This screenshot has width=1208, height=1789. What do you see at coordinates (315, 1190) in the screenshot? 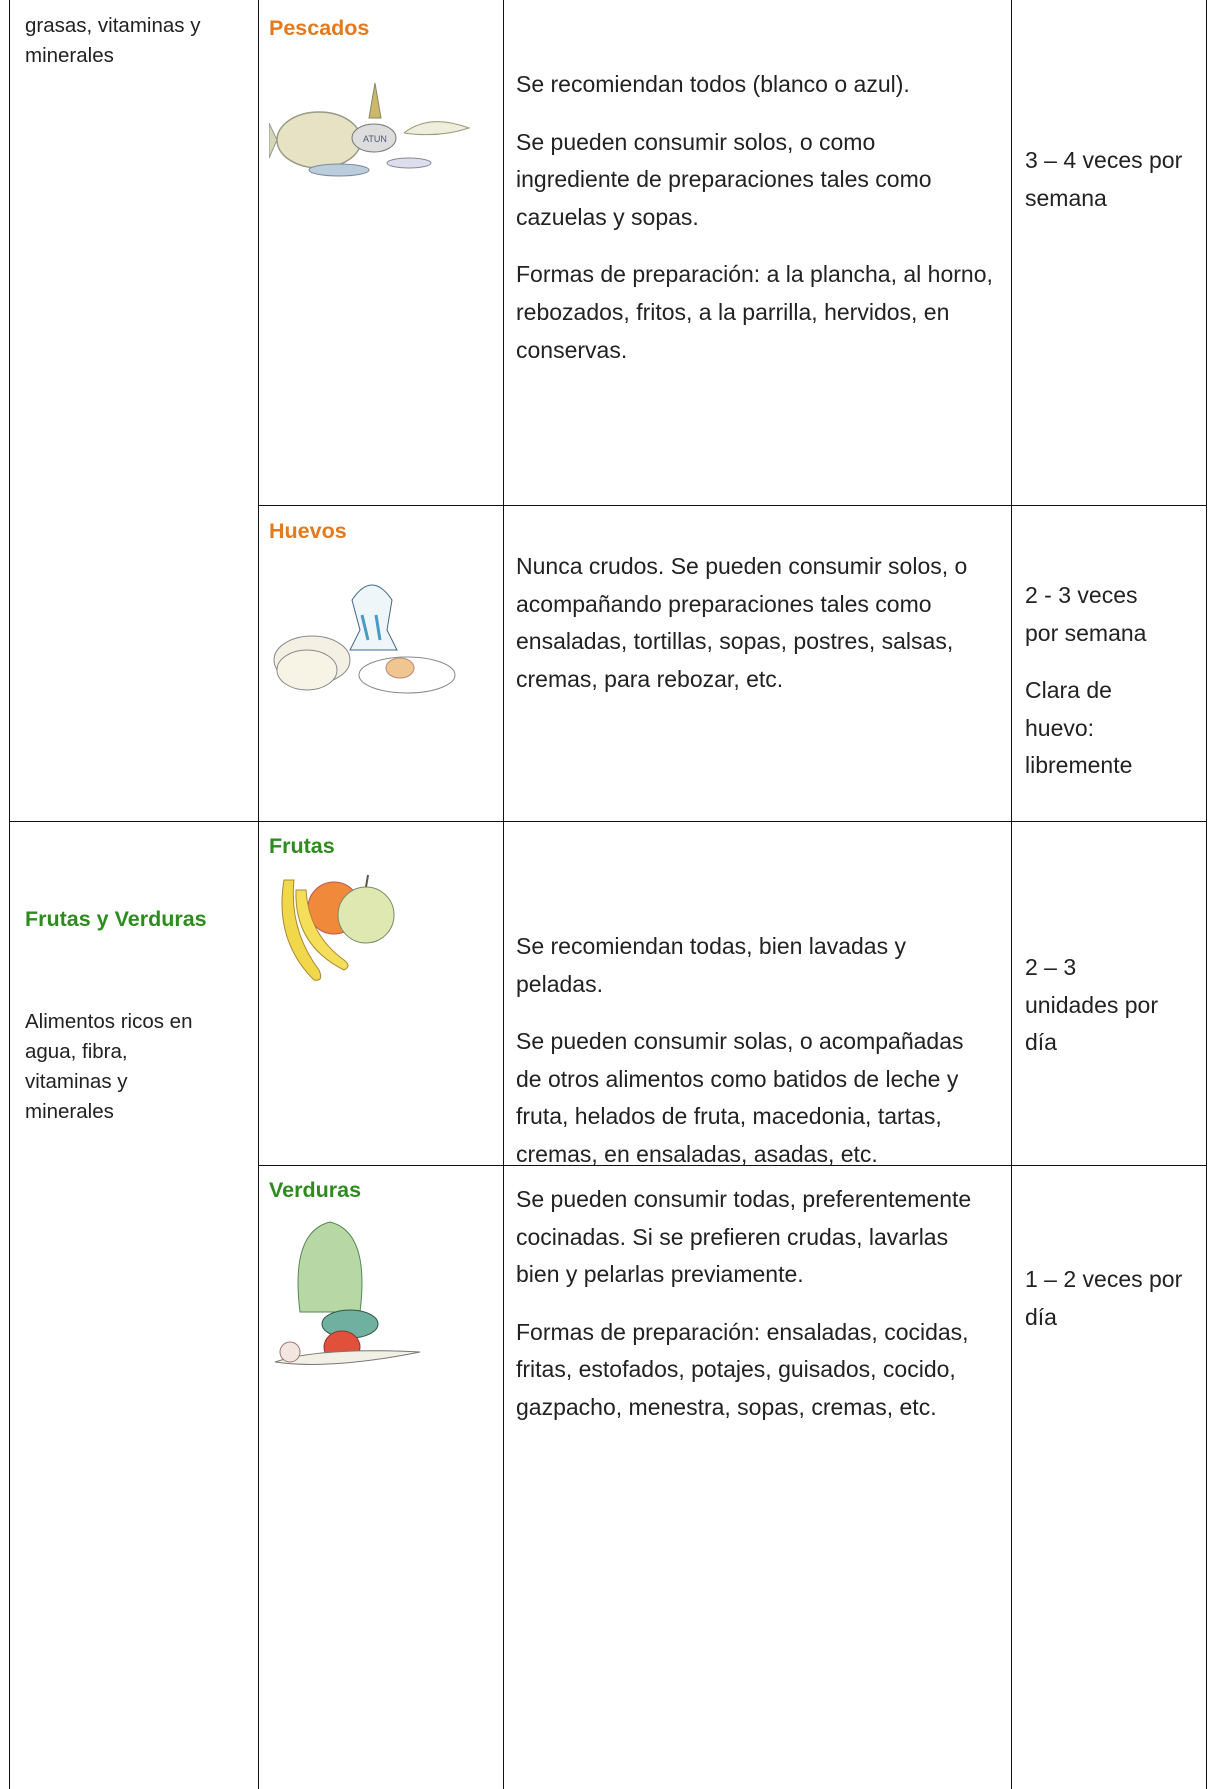
I see `item-name: Verduras` at bounding box center [315, 1190].